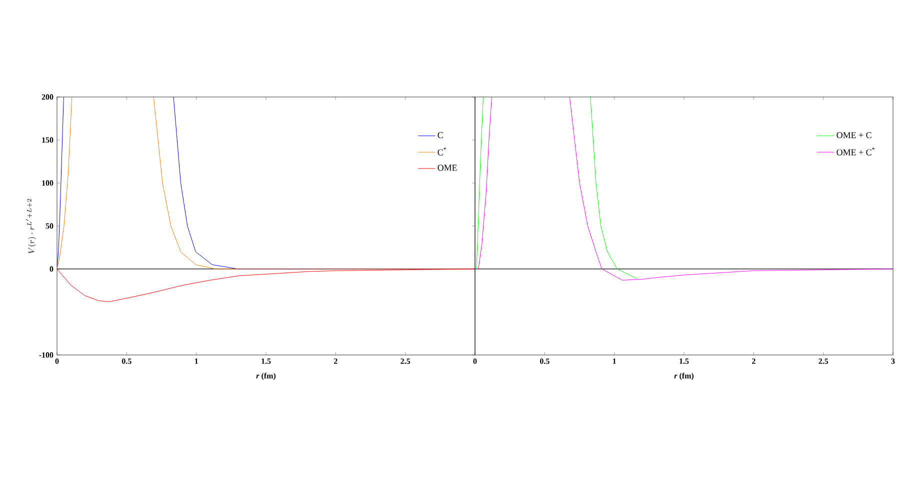  Describe the element at coordinates (855, 152) in the screenshot. I see `legend-label: OME + C$^{*}$` at that location.